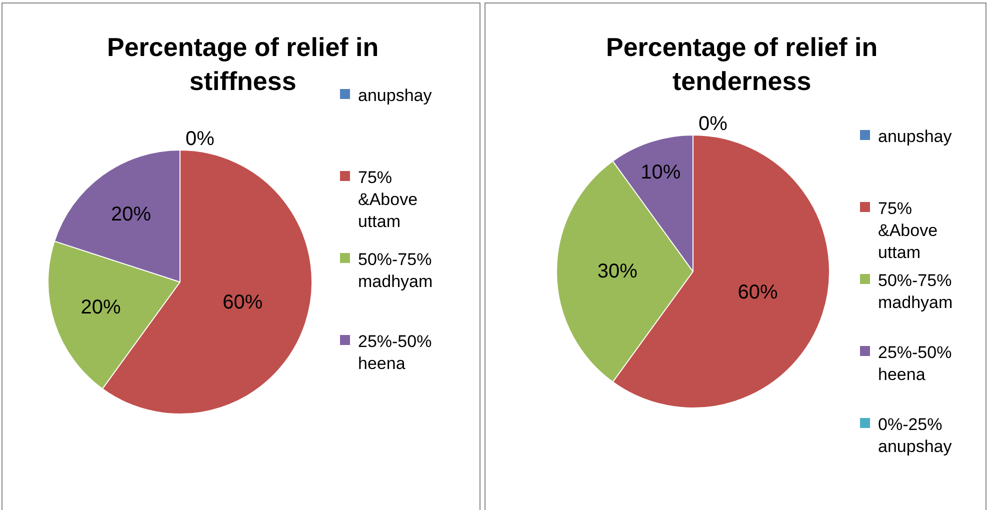 This screenshot has height=510, width=988. What do you see at coordinates (660, 172) in the screenshot?
I see `data-label: 10%` at bounding box center [660, 172].